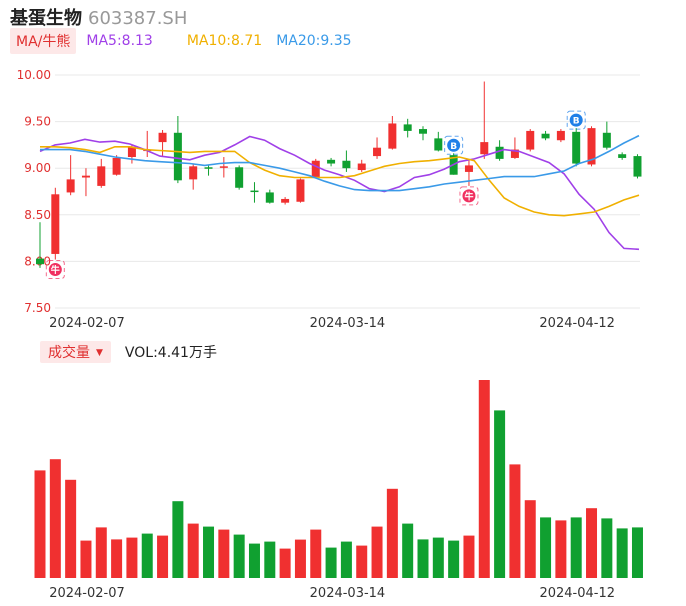 This screenshot has width=686, height=606. What do you see at coordinates (119, 41) in the screenshot?
I see `ma5-legend-label: MA5:8.13` at bounding box center [119, 41].